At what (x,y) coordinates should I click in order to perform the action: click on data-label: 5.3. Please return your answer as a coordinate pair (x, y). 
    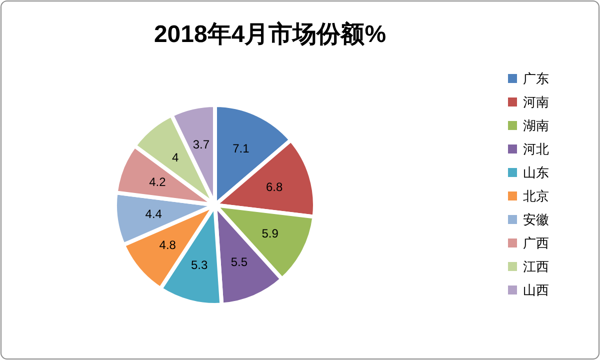
    Looking at the image, I should click on (199, 265).